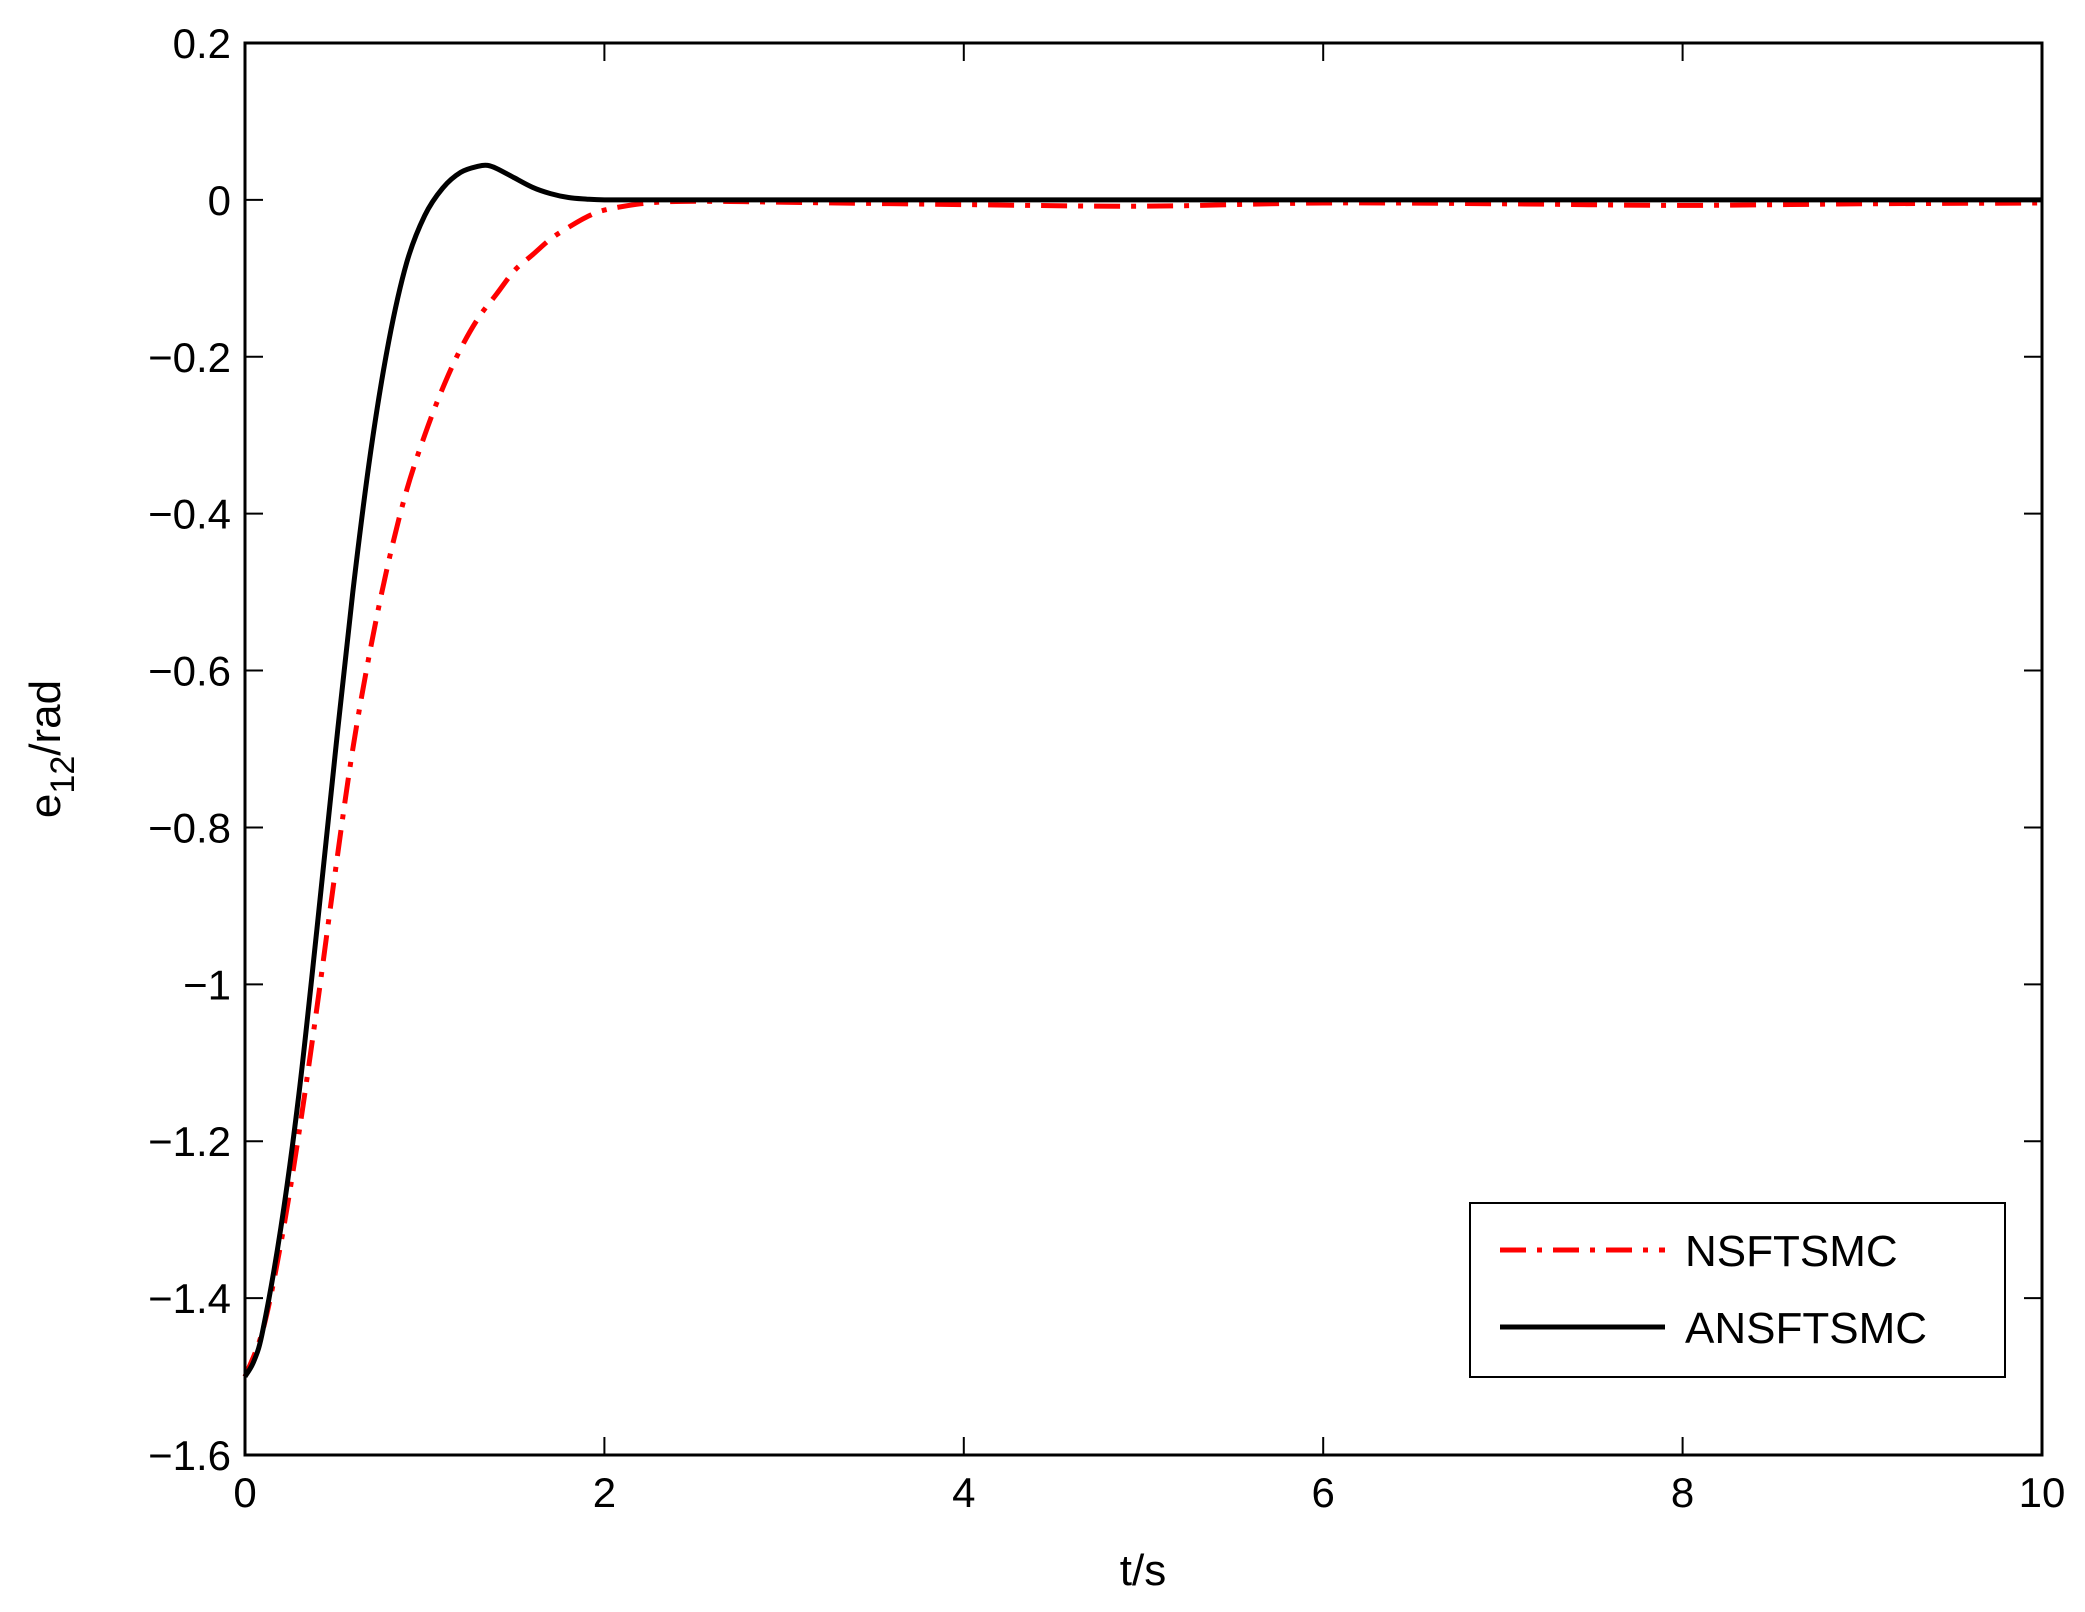 This screenshot has width=2085, height=1612. What do you see at coordinates (963, 1492) in the screenshot?
I see `x-tick-label: 4` at bounding box center [963, 1492].